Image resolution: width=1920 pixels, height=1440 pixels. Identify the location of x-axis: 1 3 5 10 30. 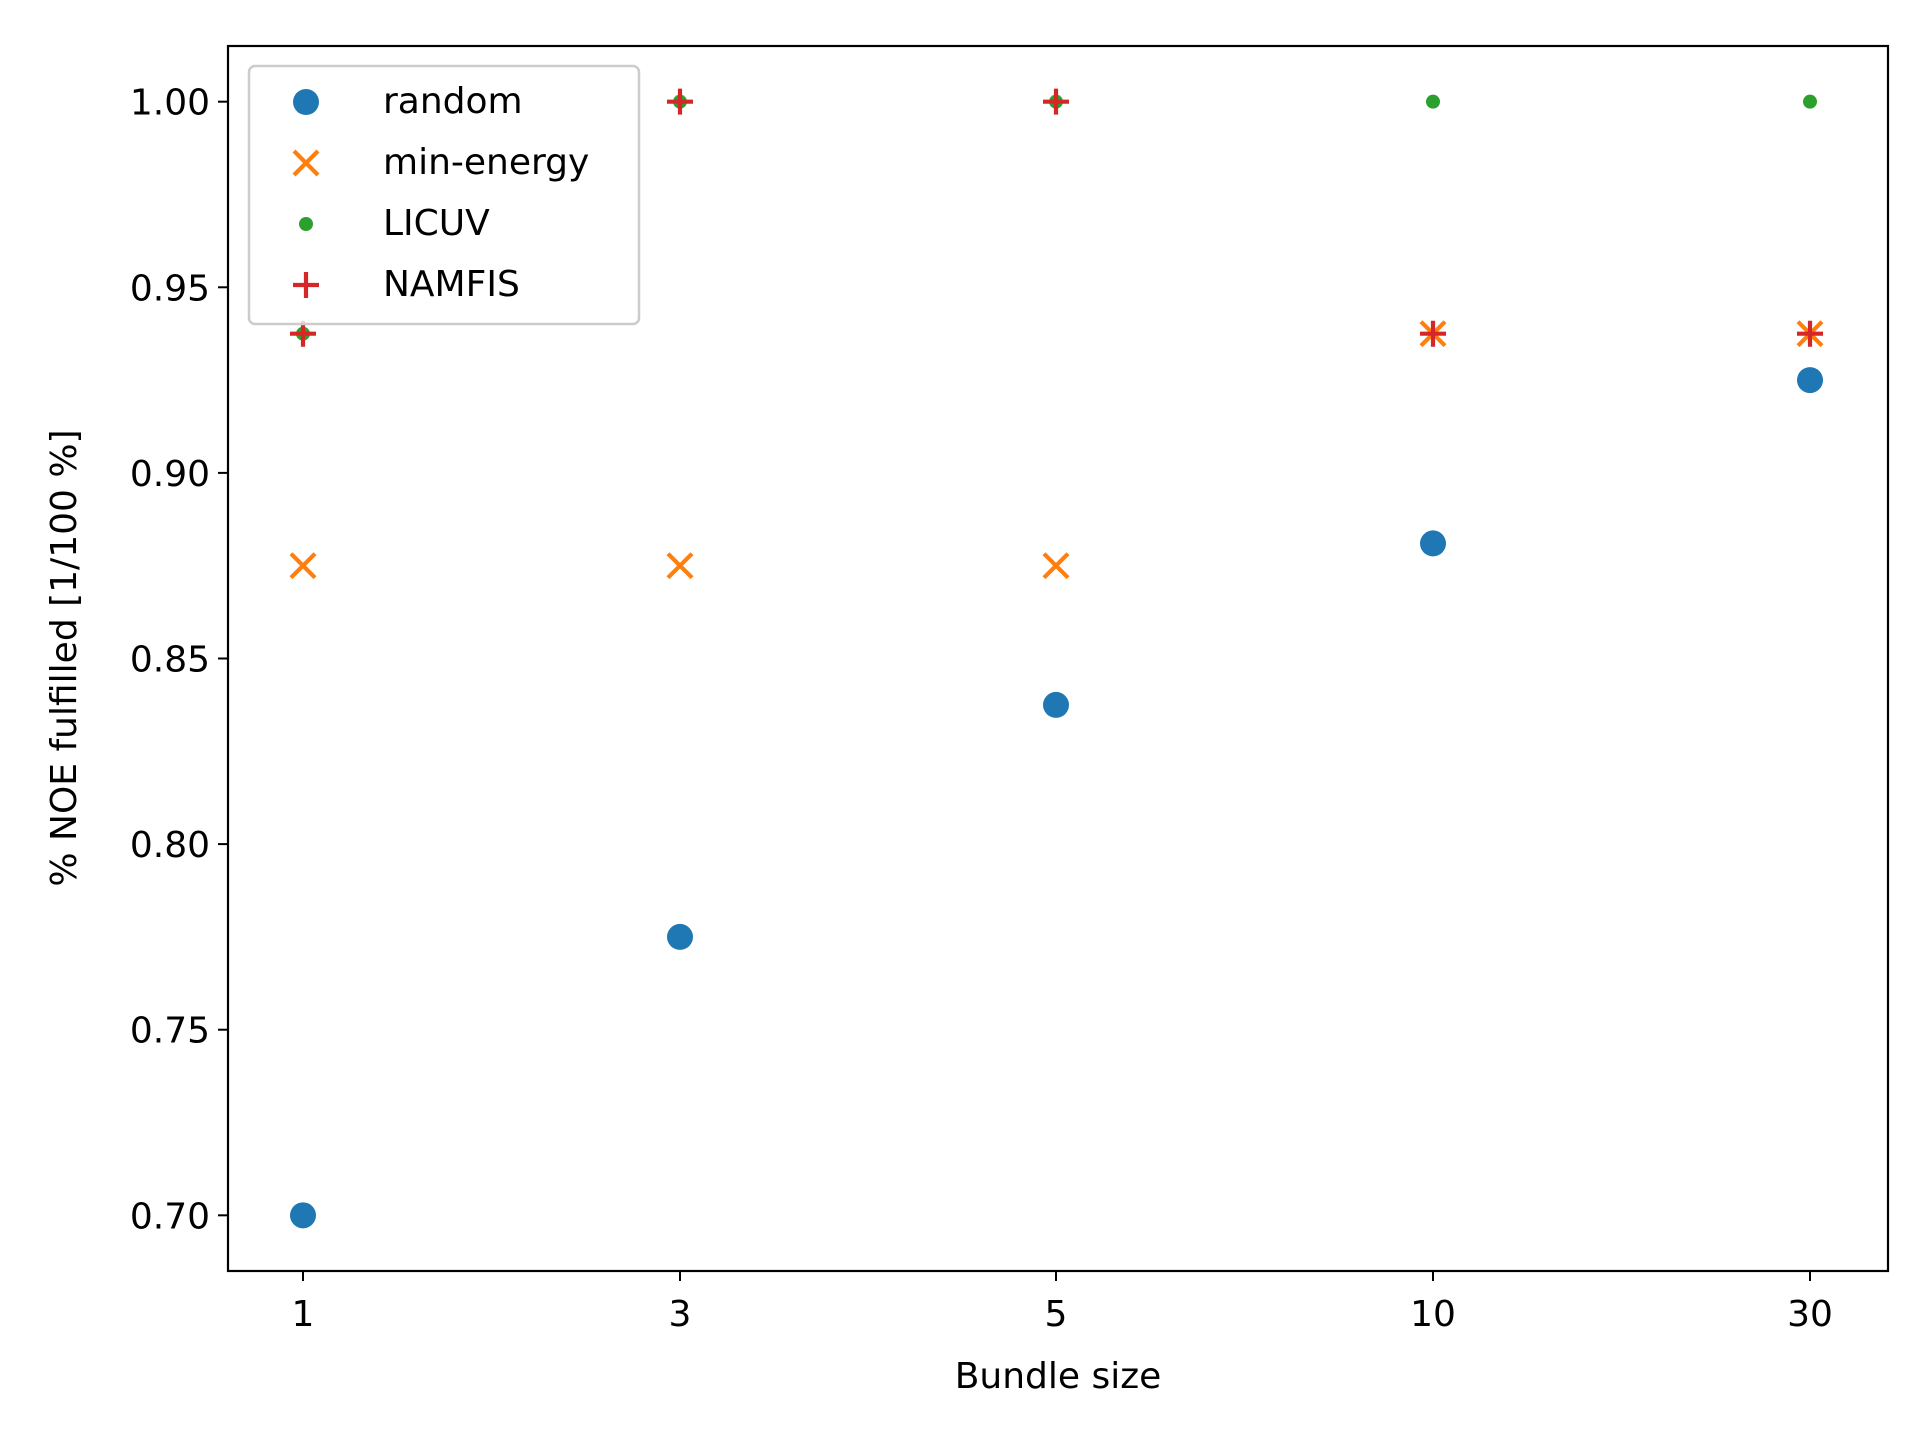
(1062, 1303).